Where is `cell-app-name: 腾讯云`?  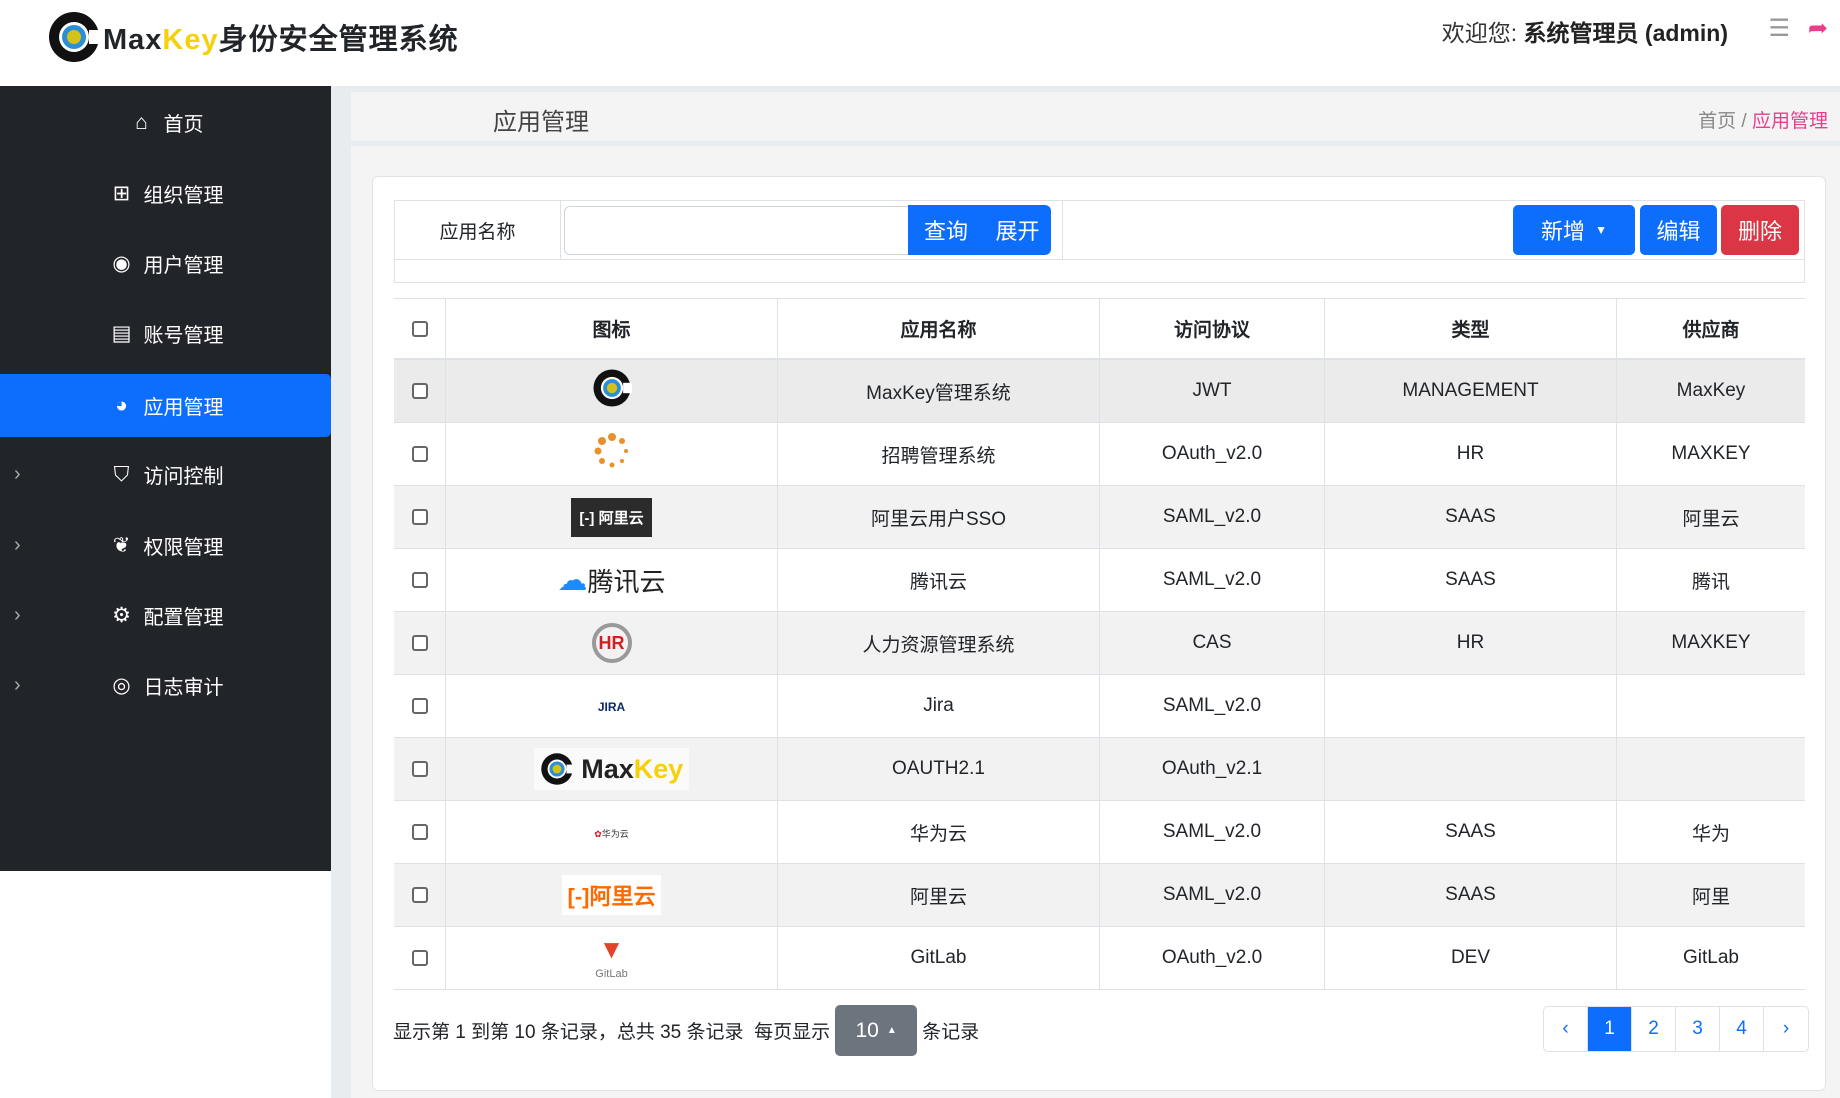
cell-app-name: 腾讯云 is located at coordinates (939, 580).